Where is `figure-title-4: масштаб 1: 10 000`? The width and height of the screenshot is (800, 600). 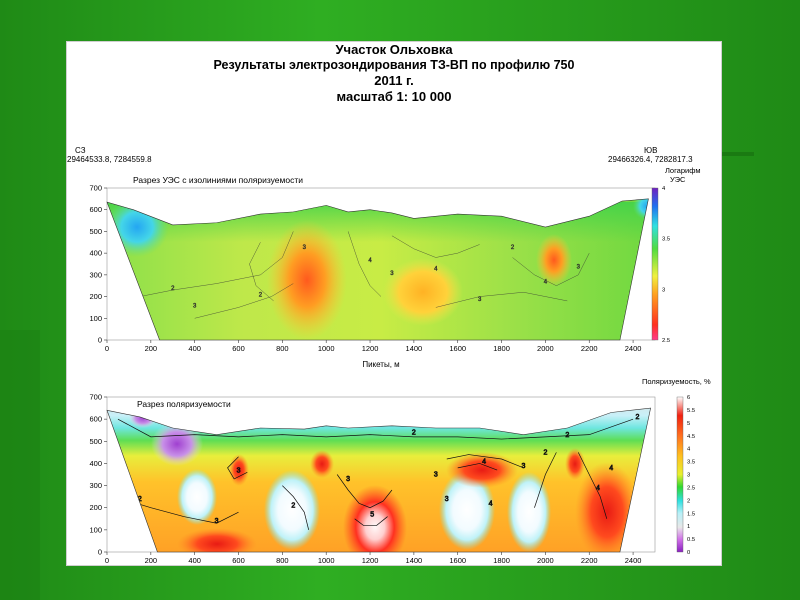 figure-title-4: масштаб 1: 10 000 is located at coordinates (394, 96).